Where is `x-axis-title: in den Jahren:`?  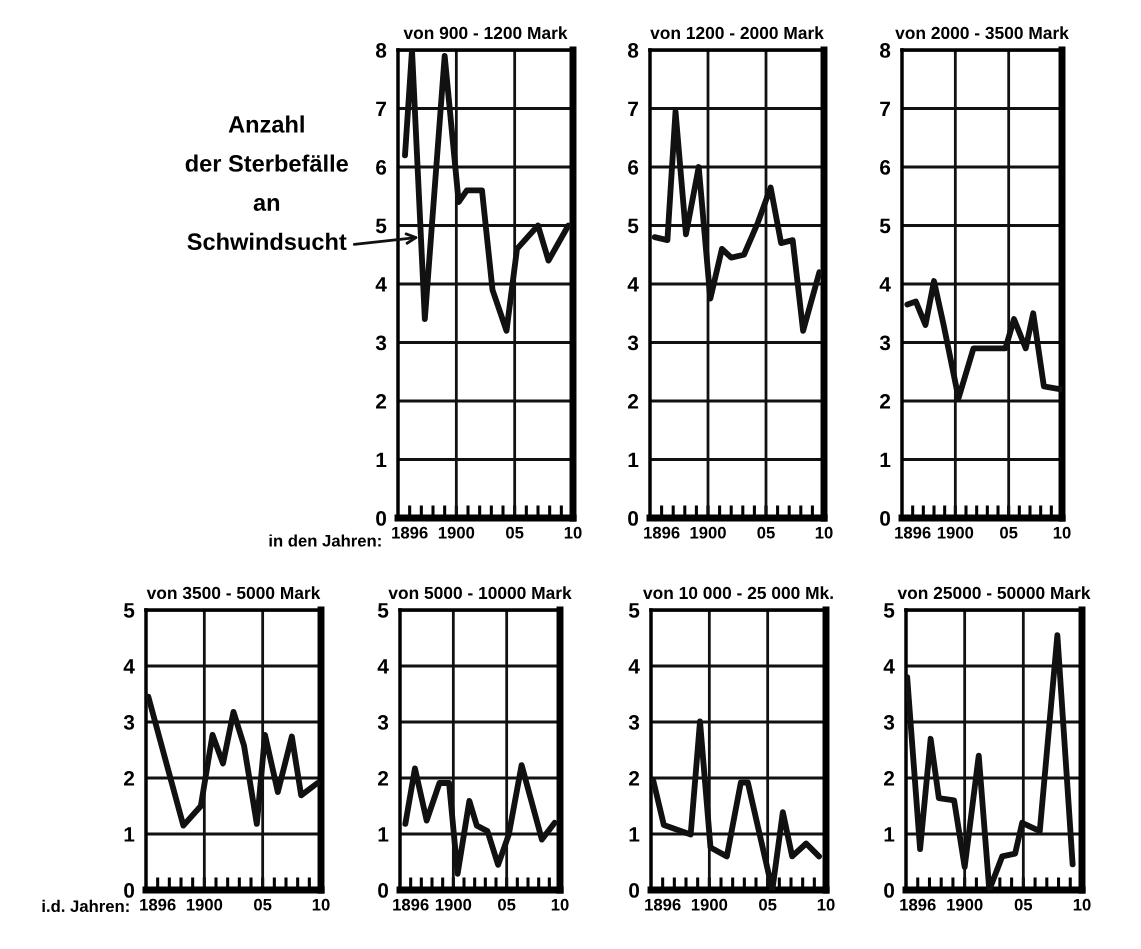
x-axis-title: in den Jahren: is located at coordinates (325, 540).